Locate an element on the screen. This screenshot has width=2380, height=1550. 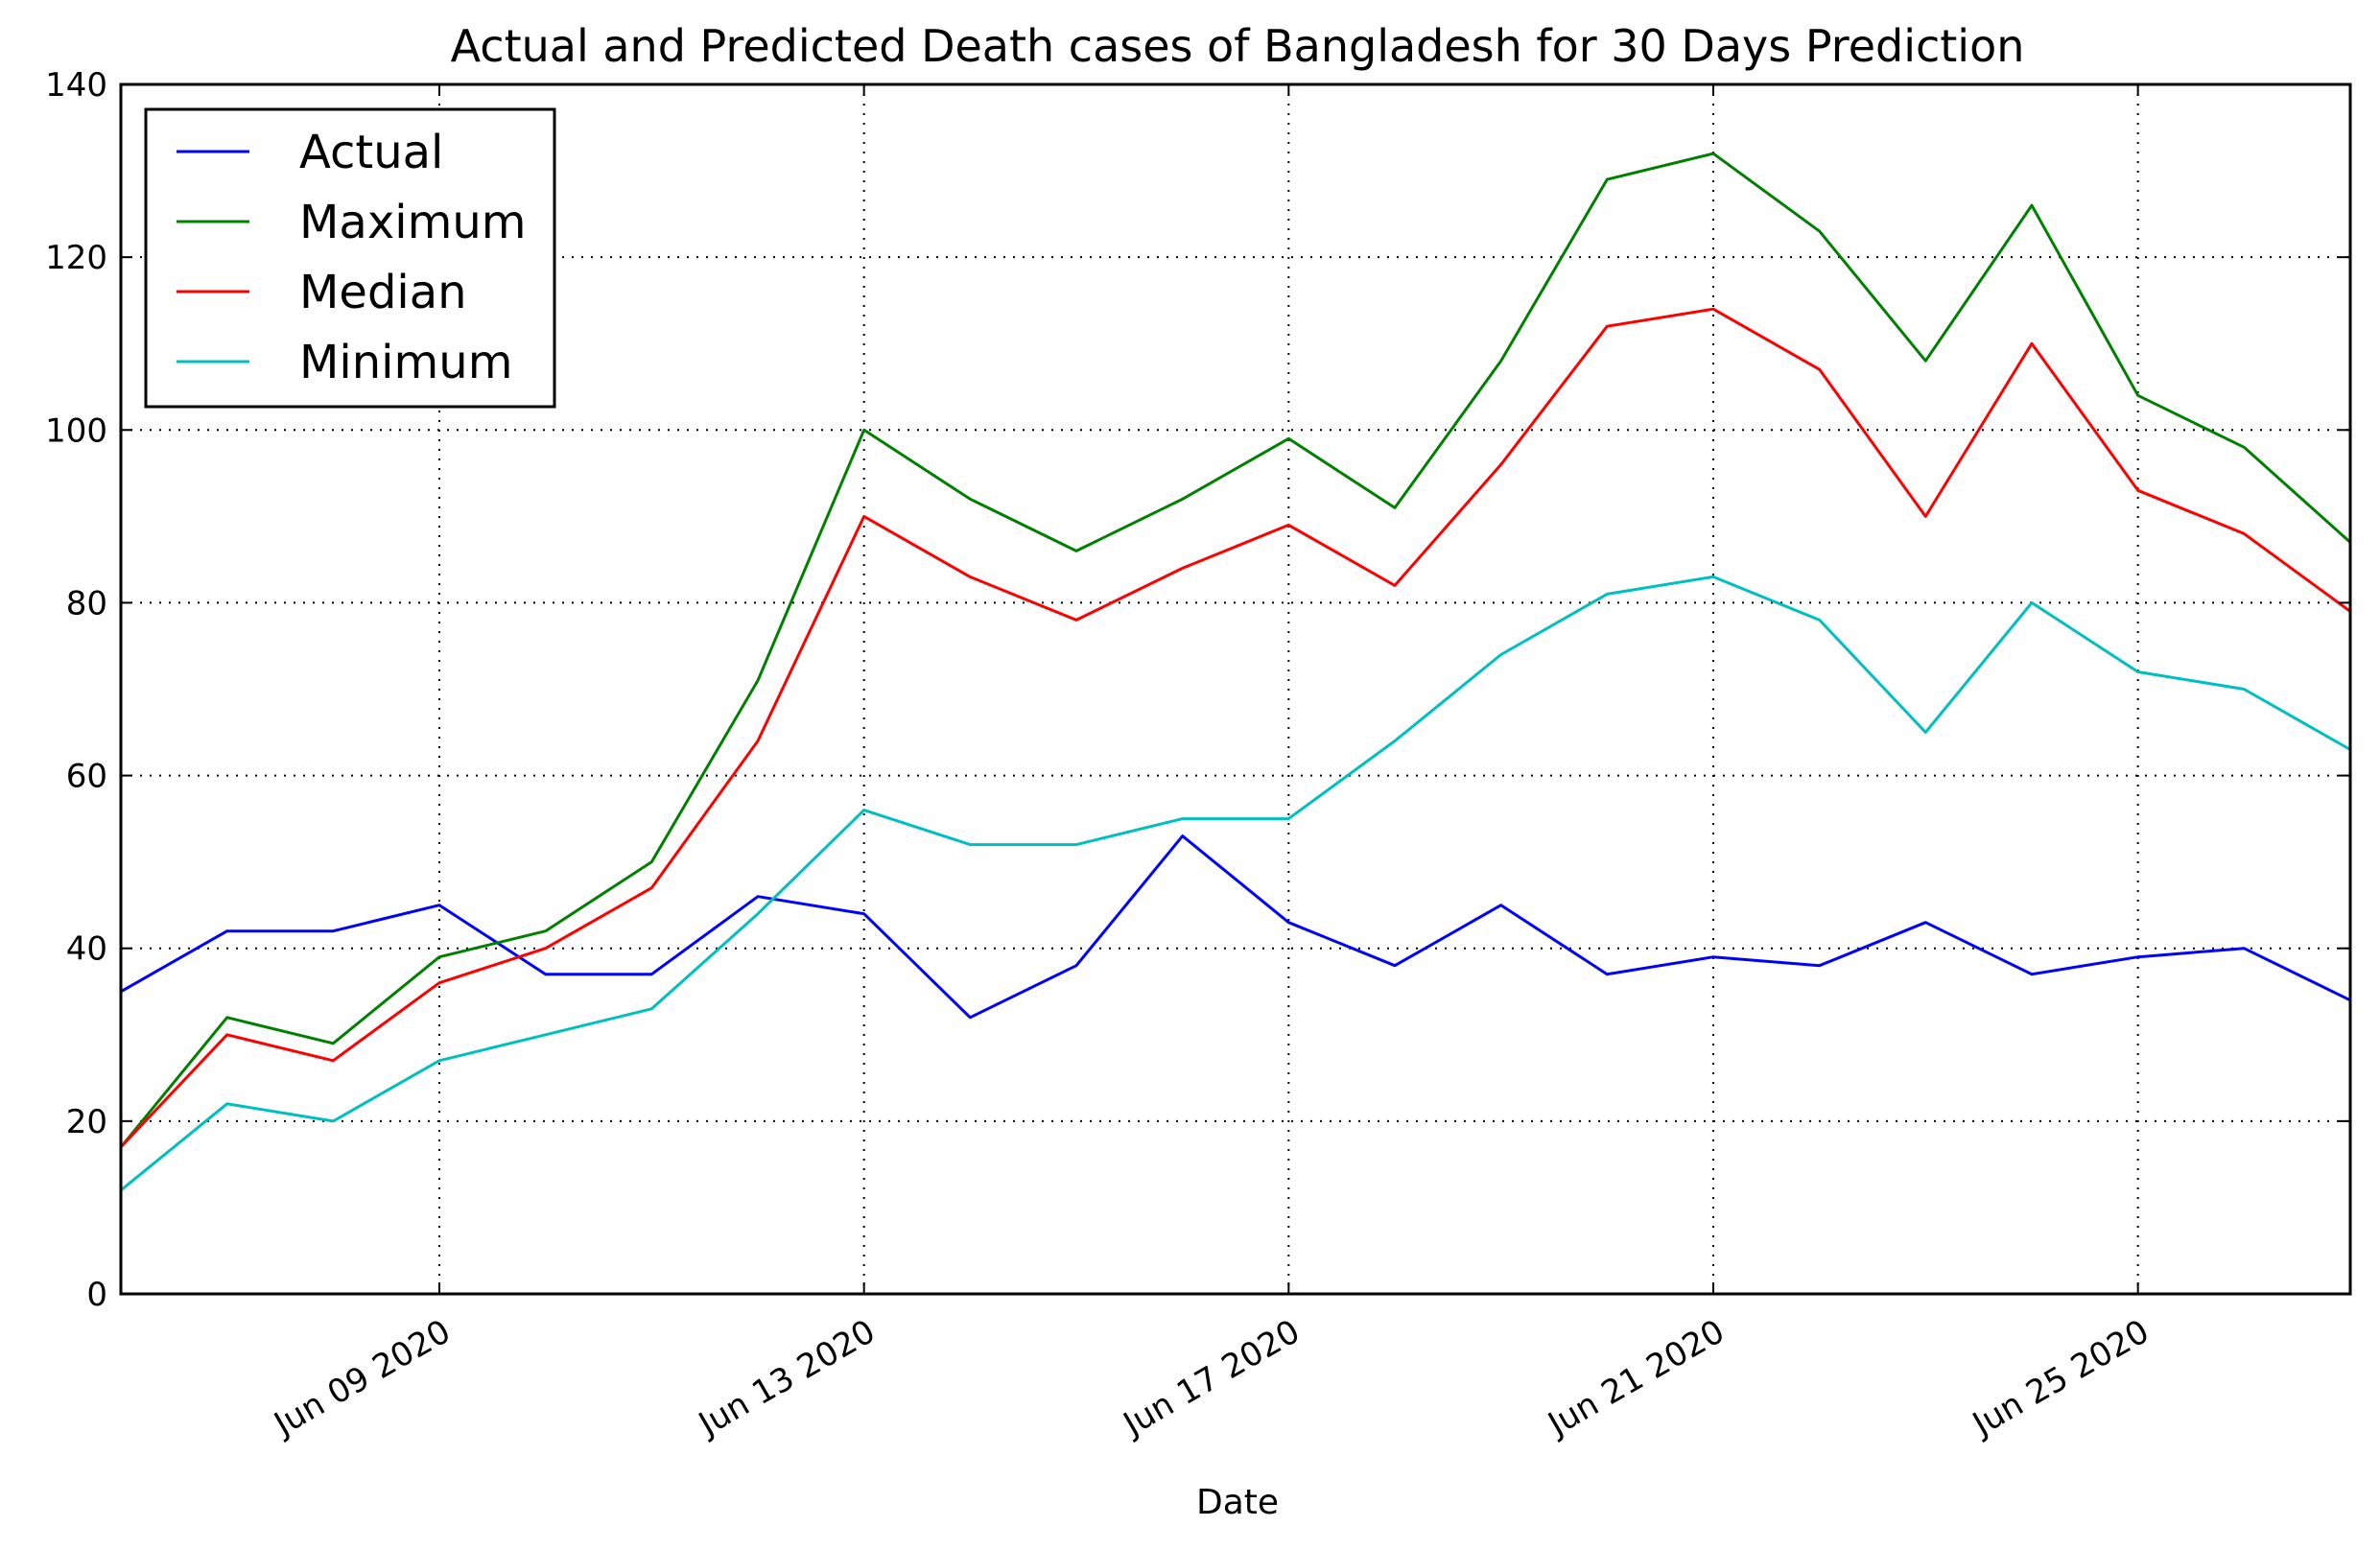
x-tick-label: Jun 13 2020 is located at coordinates (787, 1378).